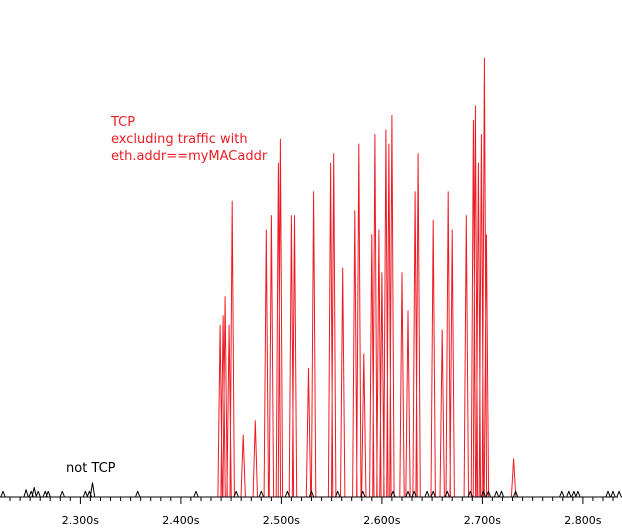 The height and width of the screenshot is (532, 622). What do you see at coordinates (189, 156) in the screenshot?
I see `tcp-annotation-line-3: eth.addr==myMACaddr` at bounding box center [189, 156].